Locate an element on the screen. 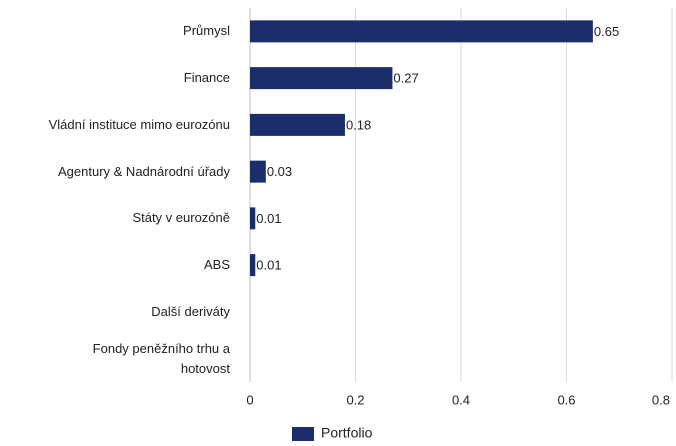 The image size is (676, 446). y-tick-label: Státy v eurozóně is located at coordinates (181, 218).